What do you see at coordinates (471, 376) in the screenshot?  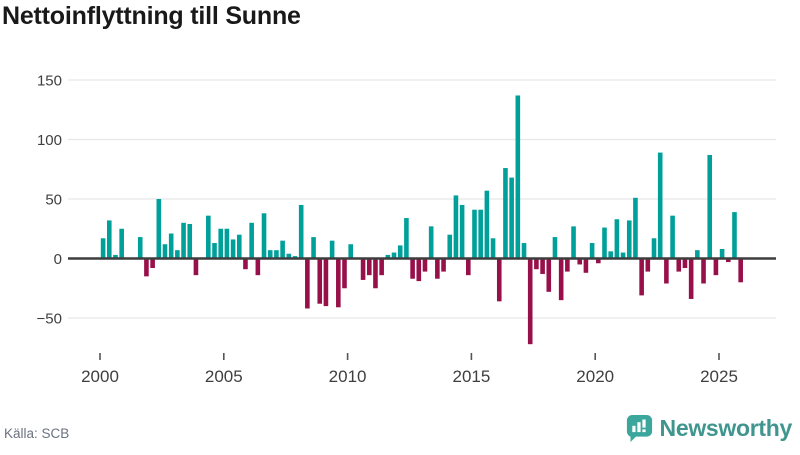 I see `x-axis-label: 2015` at bounding box center [471, 376].